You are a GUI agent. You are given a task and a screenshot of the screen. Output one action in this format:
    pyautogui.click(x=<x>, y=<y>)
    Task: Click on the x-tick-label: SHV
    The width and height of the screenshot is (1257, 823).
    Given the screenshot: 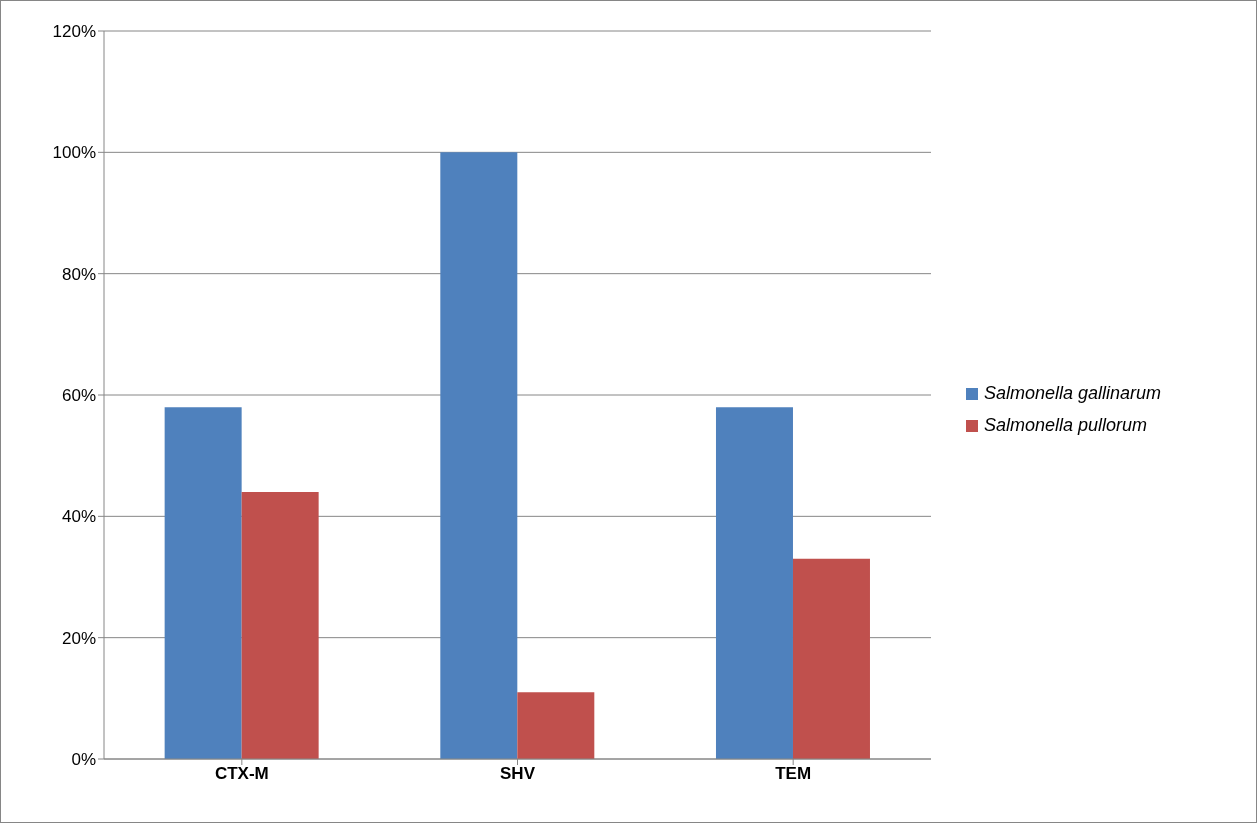 What is the action you would take?
    pyautogui.click(x=518, y=774)
    